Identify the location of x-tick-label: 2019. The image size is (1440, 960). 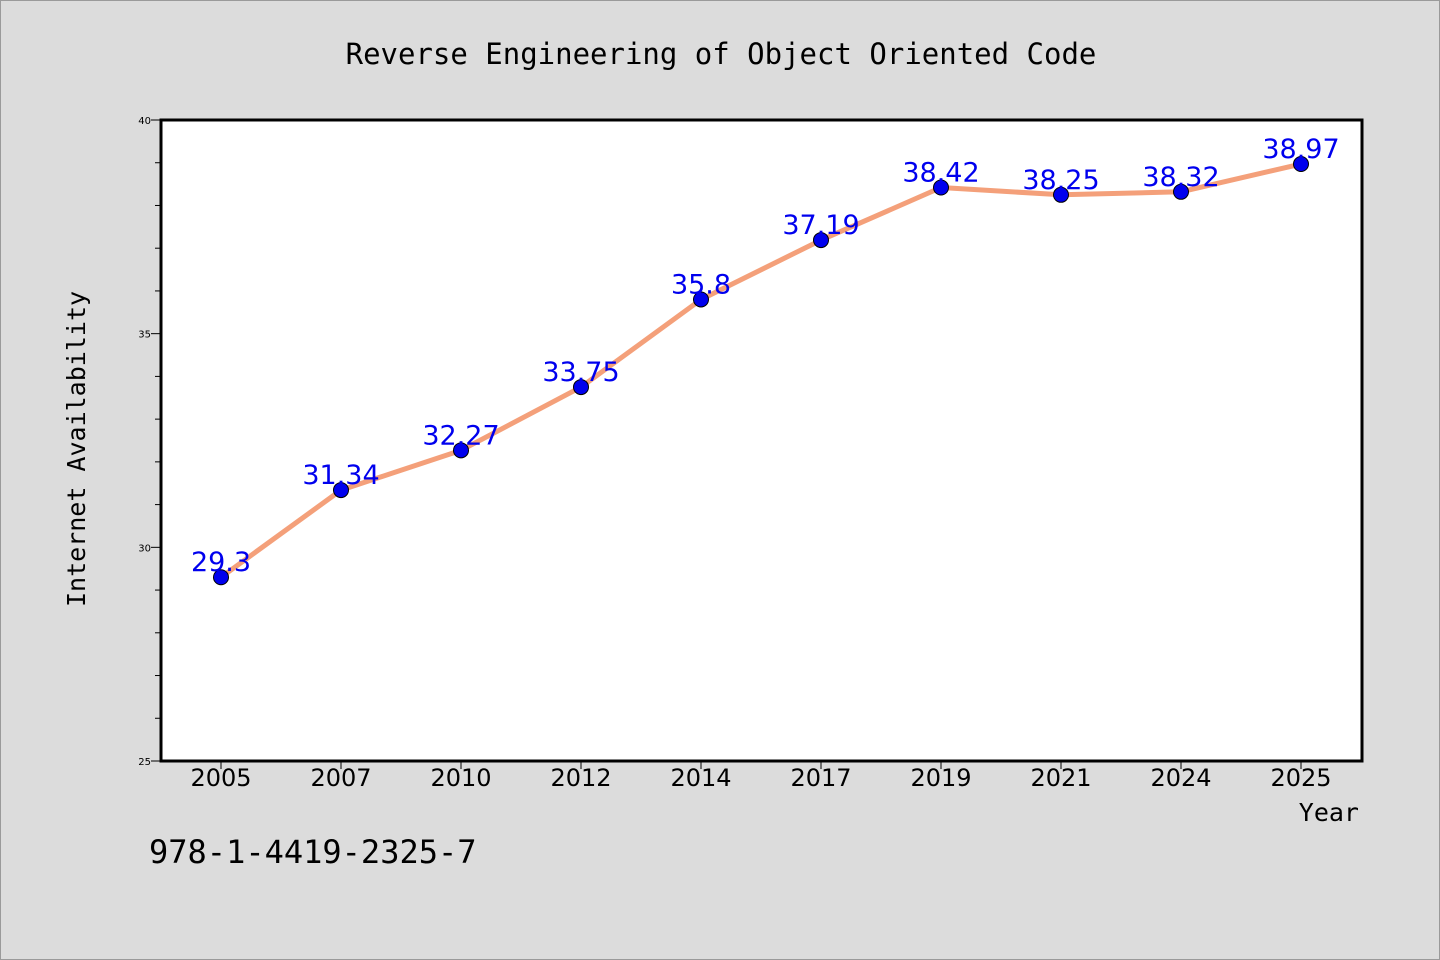
(940, 778).